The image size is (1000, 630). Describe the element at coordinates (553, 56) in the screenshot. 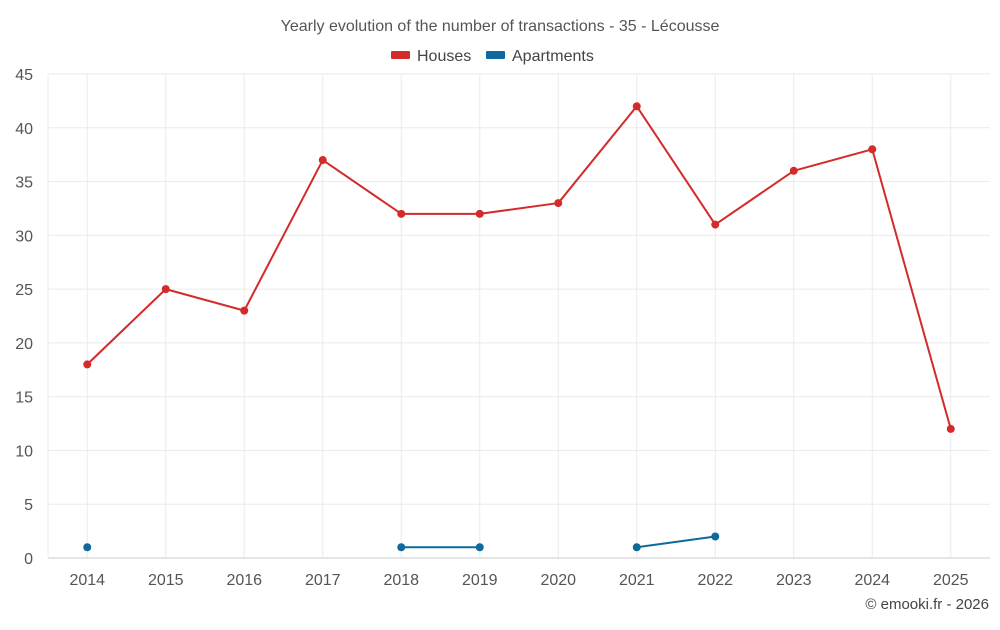

I see `legend-label-apartments: Apartments` at that location.